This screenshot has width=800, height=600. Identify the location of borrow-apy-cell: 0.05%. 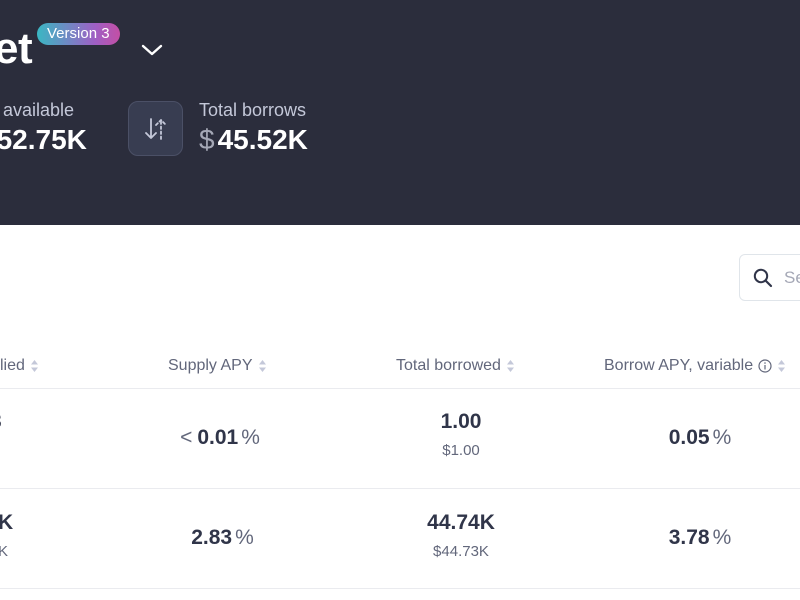
(700, 437).